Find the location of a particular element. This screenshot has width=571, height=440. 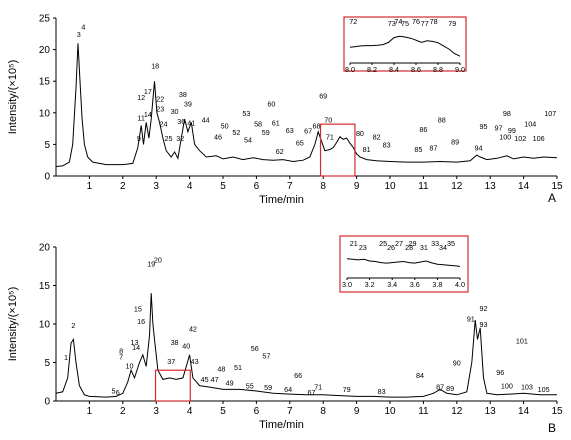

panel-a-inset-x-tick-label: 8.2 is located at coordinates (372, 69).